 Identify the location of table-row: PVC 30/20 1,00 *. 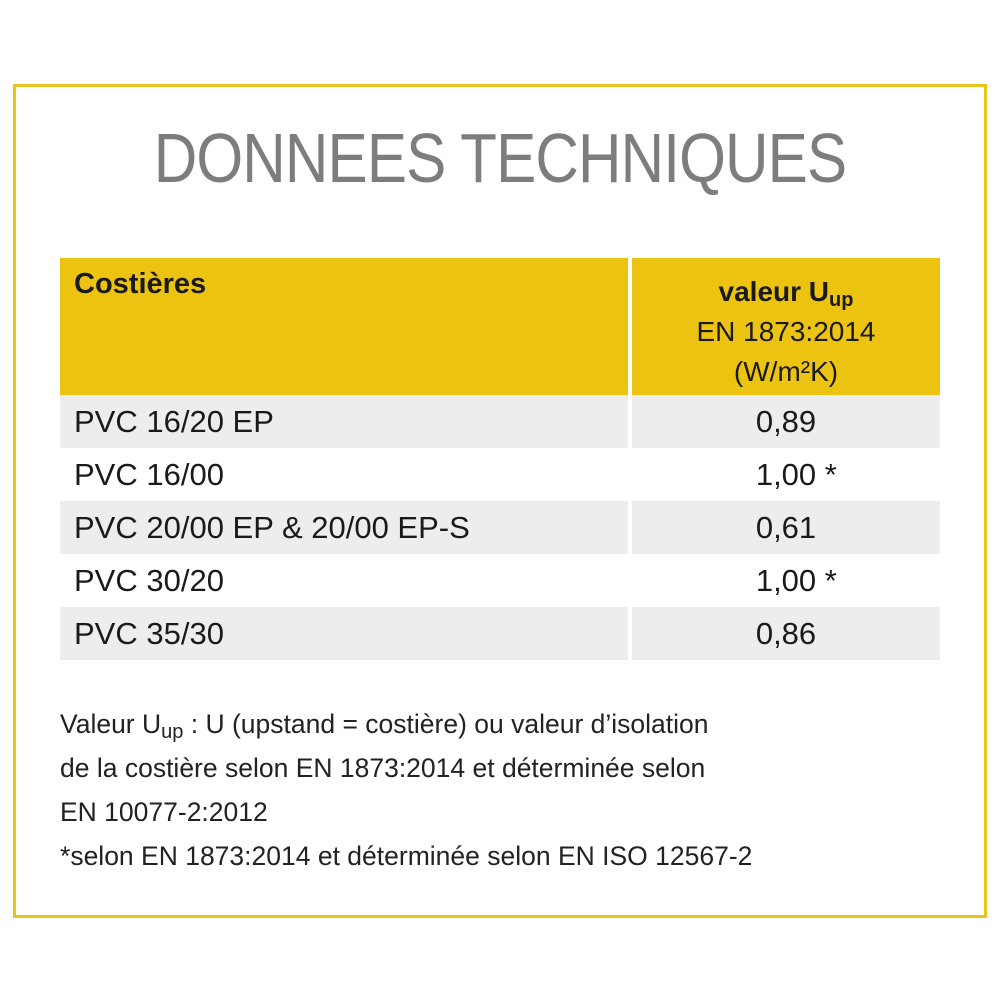
(500, 580).